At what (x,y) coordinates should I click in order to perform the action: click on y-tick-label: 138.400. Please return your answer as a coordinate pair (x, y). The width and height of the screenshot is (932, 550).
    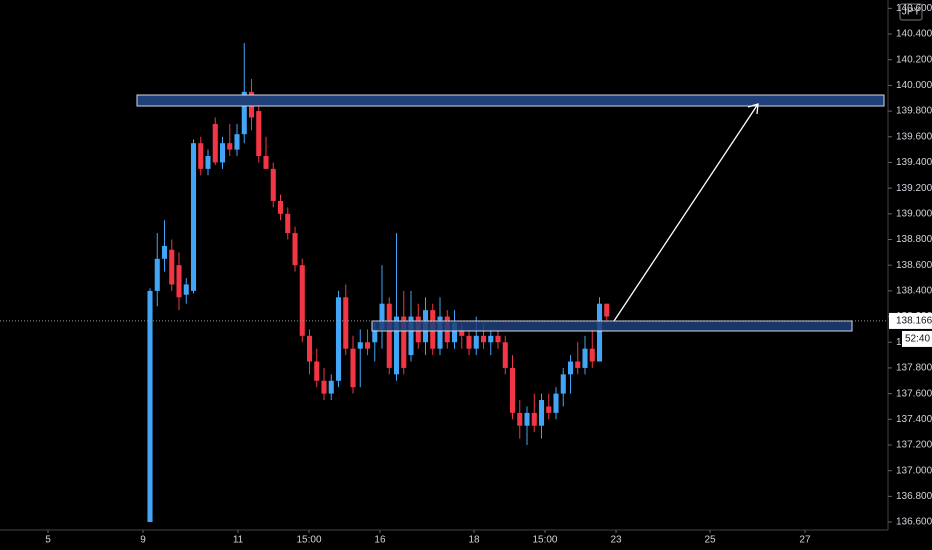
    Looking at the image, I should click on (914, 291).